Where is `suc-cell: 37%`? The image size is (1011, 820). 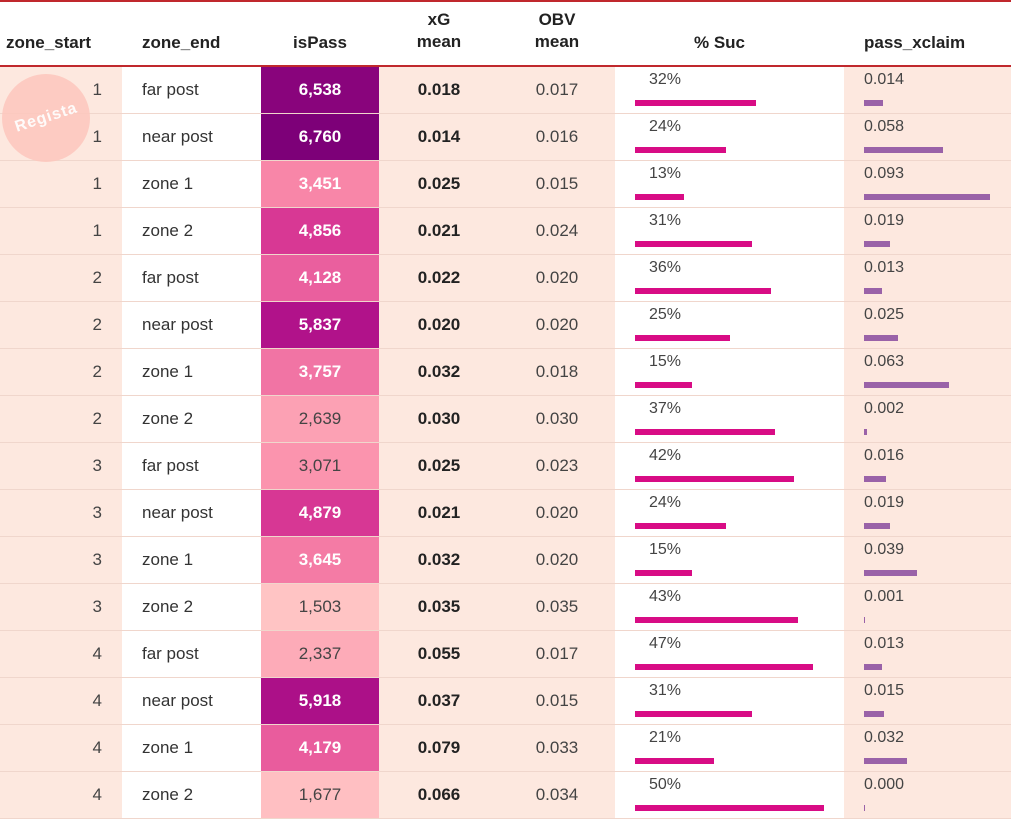
suc-cell: 37% is located at coordinates (729, 419).